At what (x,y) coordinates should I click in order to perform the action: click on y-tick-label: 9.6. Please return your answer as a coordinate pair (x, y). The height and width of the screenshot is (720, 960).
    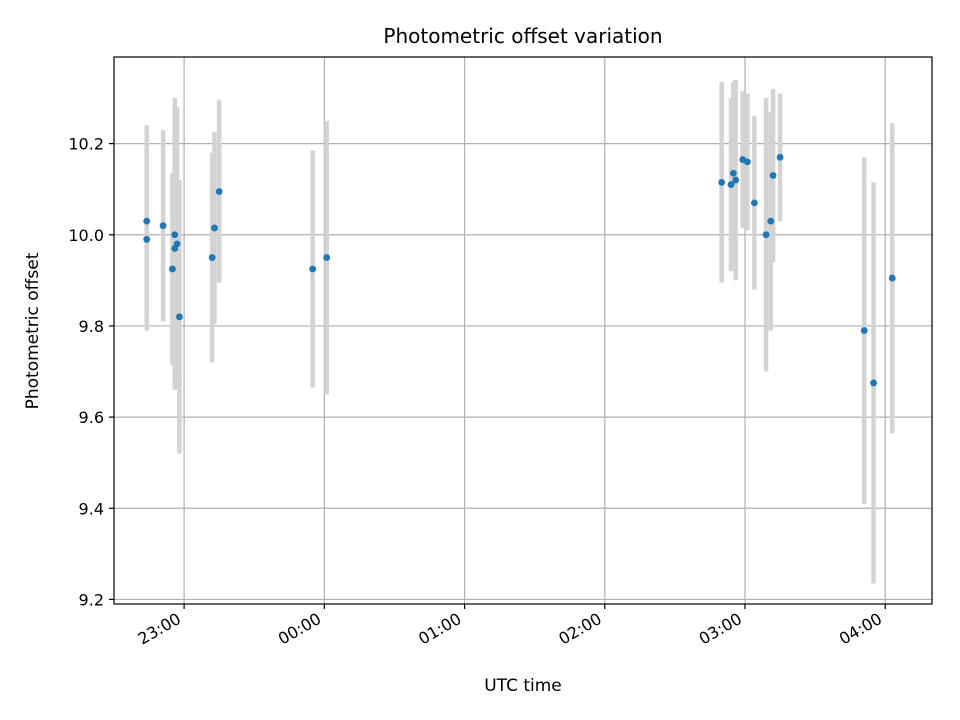
    Looking at the image, I should click on (91, 417).